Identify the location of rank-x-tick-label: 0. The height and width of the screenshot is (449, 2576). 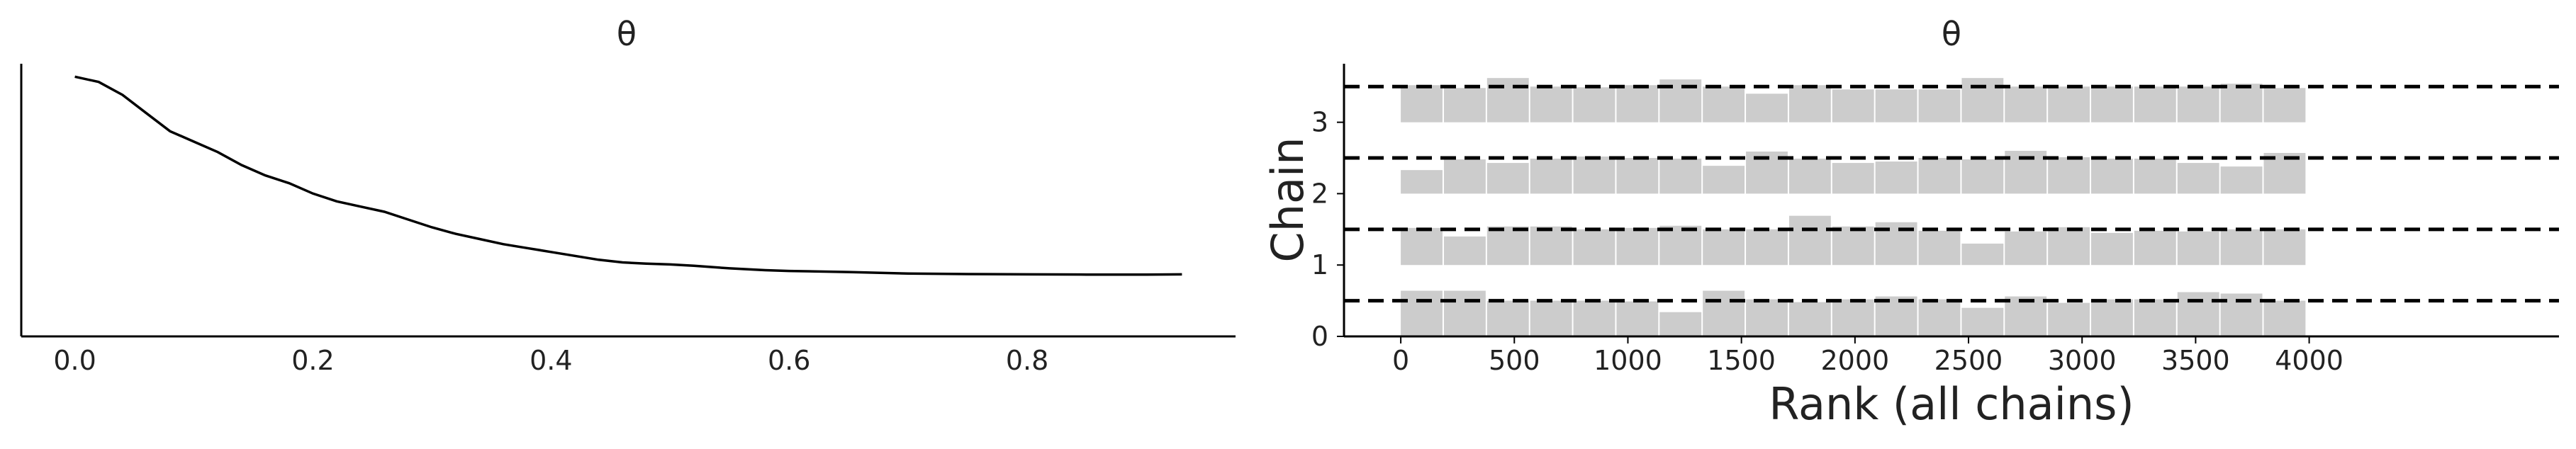
(1401, 360).